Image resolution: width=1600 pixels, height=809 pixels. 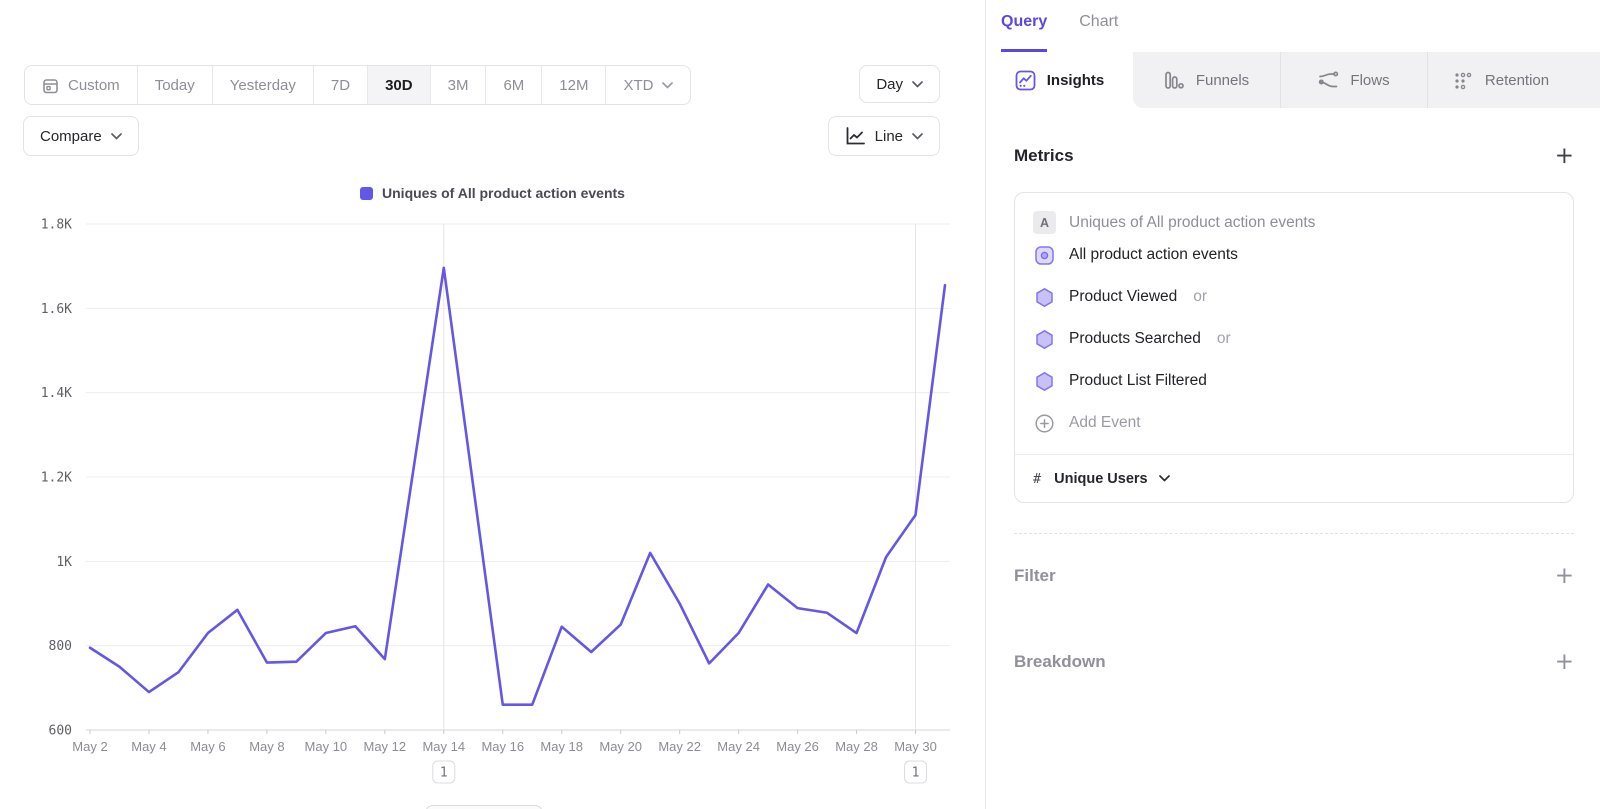 What do you see at coordinates (56, 478) in the screenshot?
I see `svg-text: 1.2K` at bounding box center [56, 478].